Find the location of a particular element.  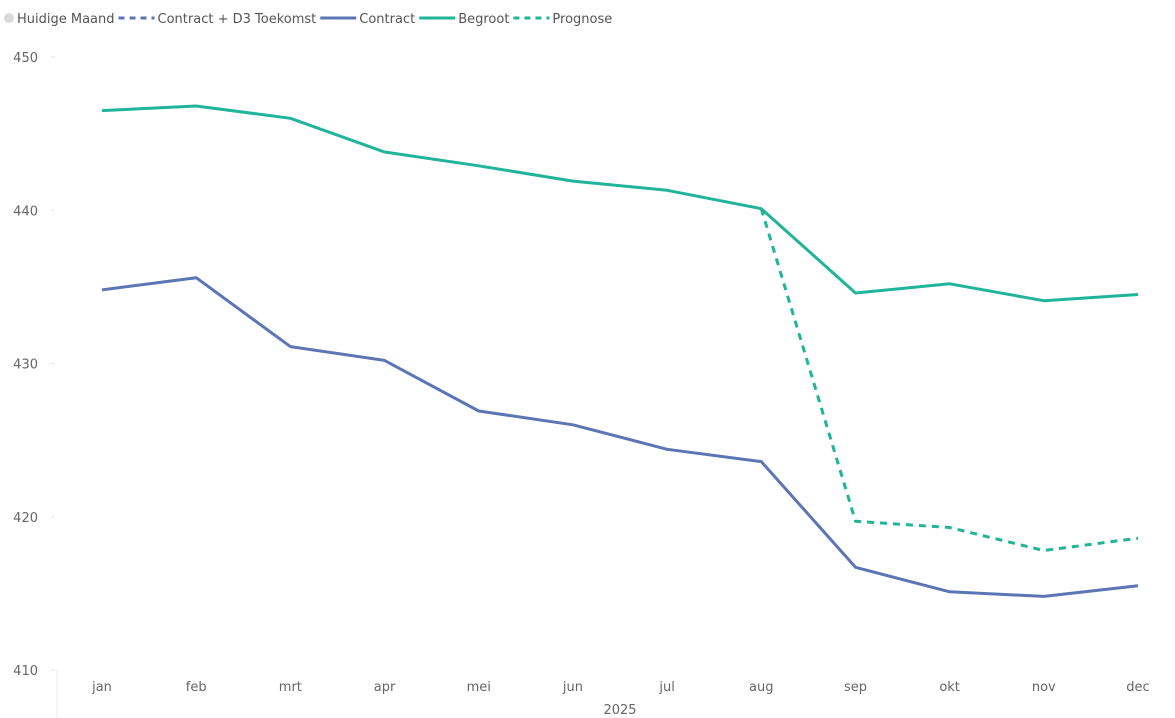

legend-item-prognose: Prognose is located at coordinates (562, 19).